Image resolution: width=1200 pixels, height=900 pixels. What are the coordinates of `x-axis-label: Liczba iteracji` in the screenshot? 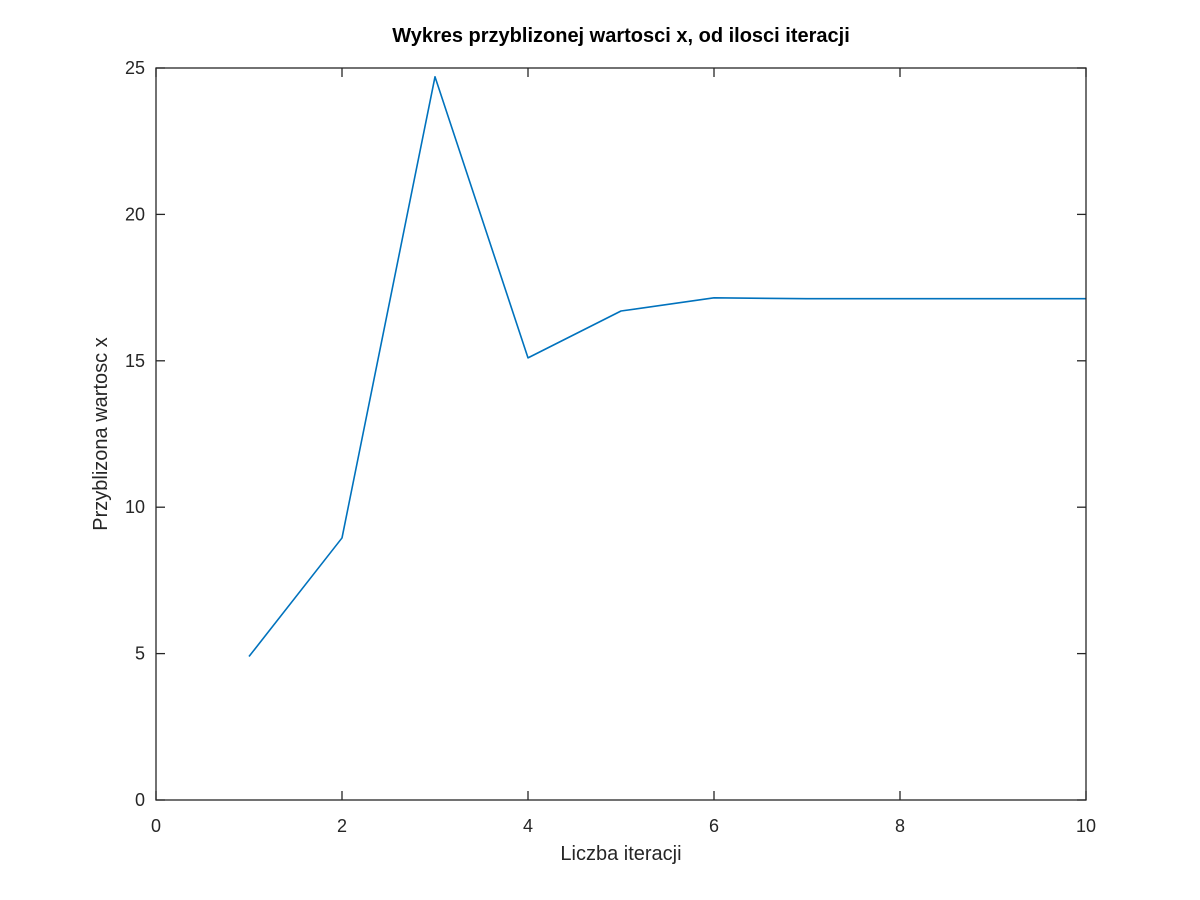 It's located at (620, 854).